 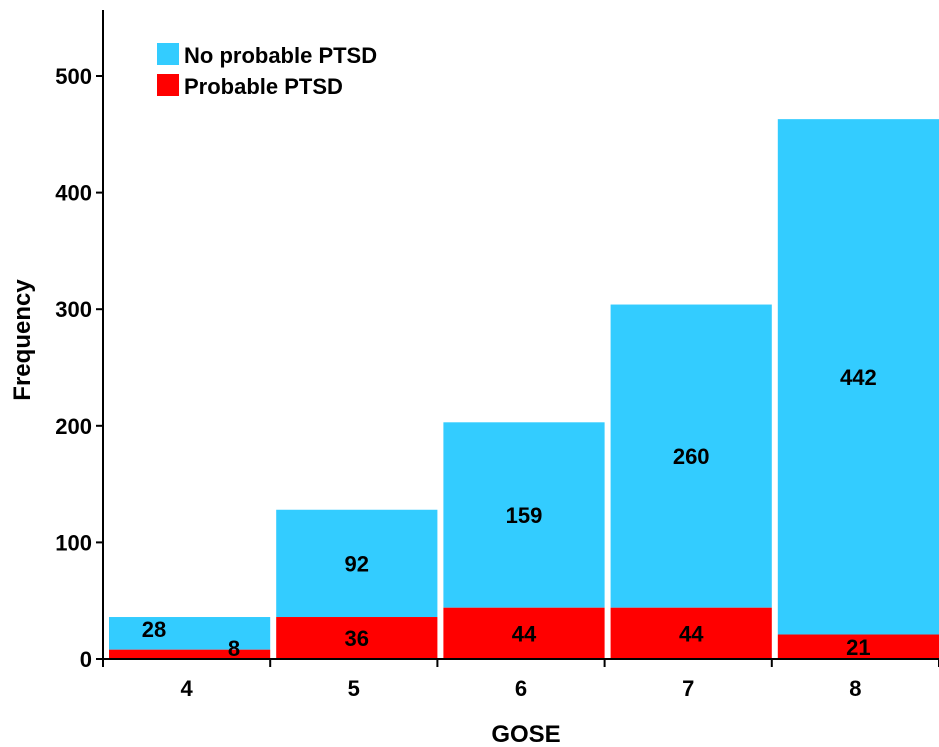 I want to click on x-tick-label: 5, so click(x=354, y=688).